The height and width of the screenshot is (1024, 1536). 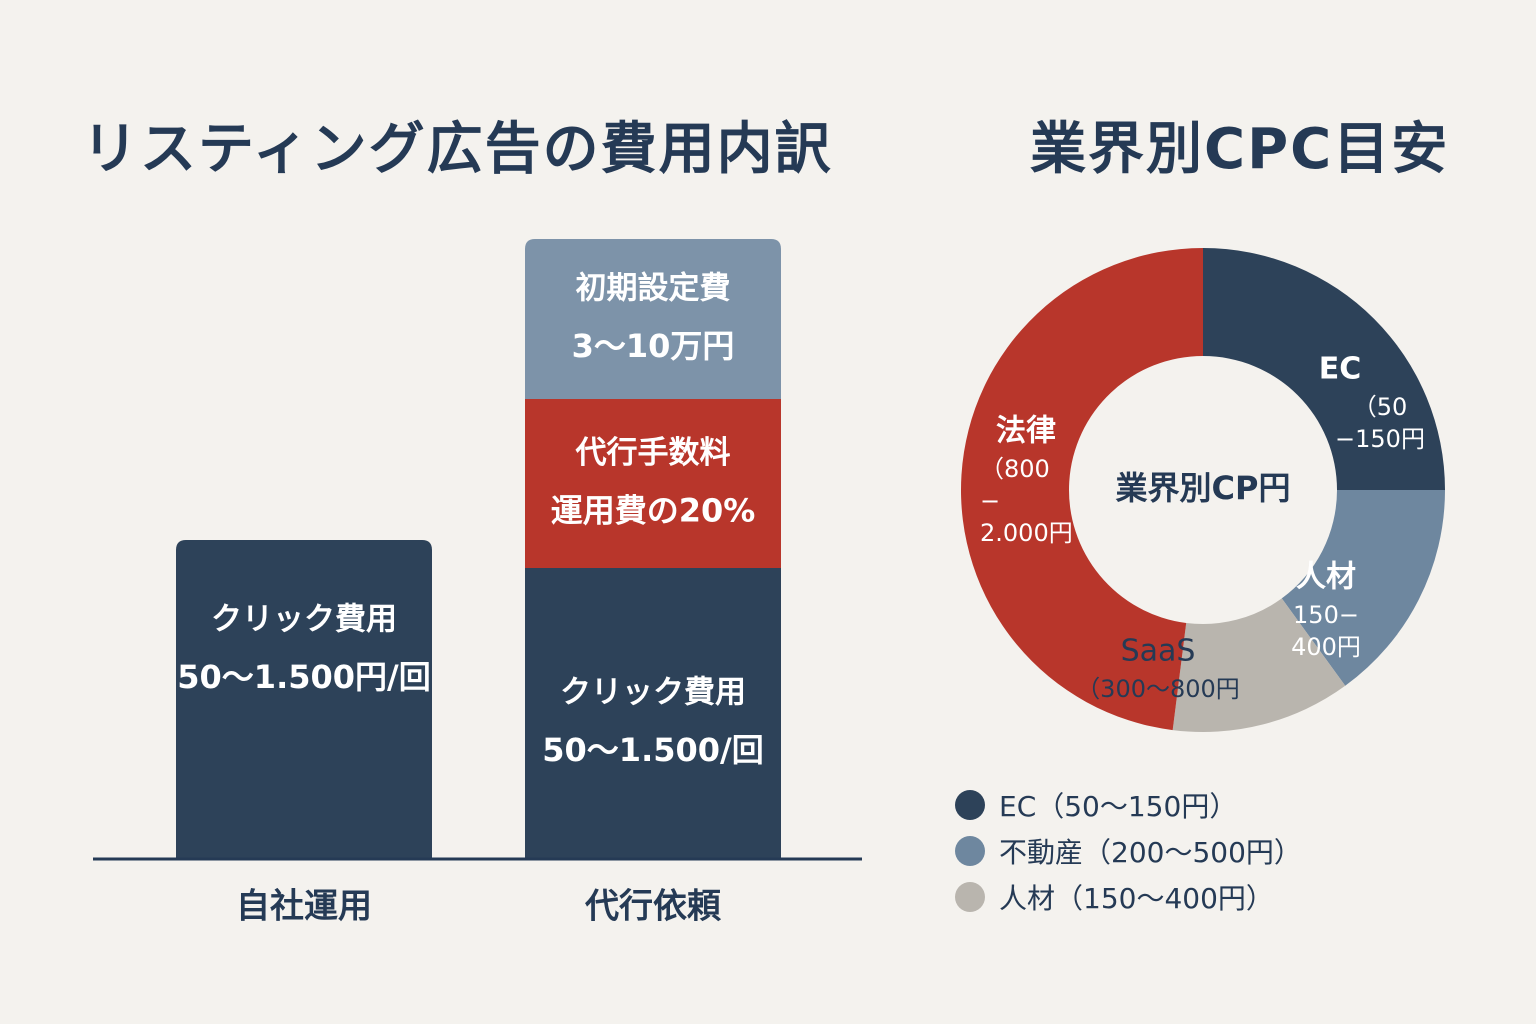 What do you see at coordinates (1026, 431) in the screenshot?
I see `slice-label-法律-0: 法律` at bounding box center [1026, 431].